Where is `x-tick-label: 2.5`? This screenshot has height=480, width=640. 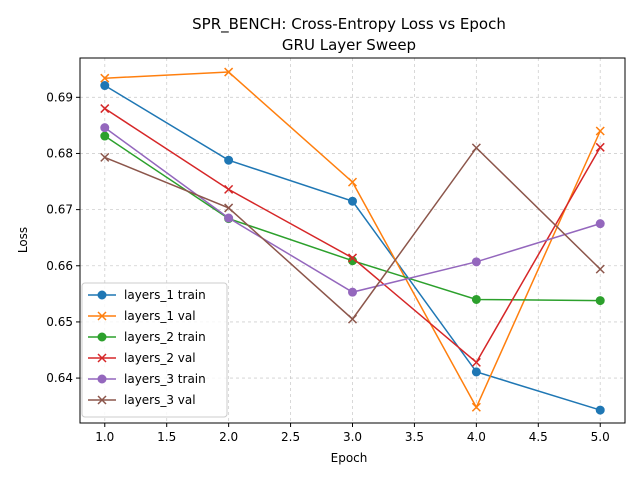 x-tick-label: 2.5 is located at coordinates (290, 437).